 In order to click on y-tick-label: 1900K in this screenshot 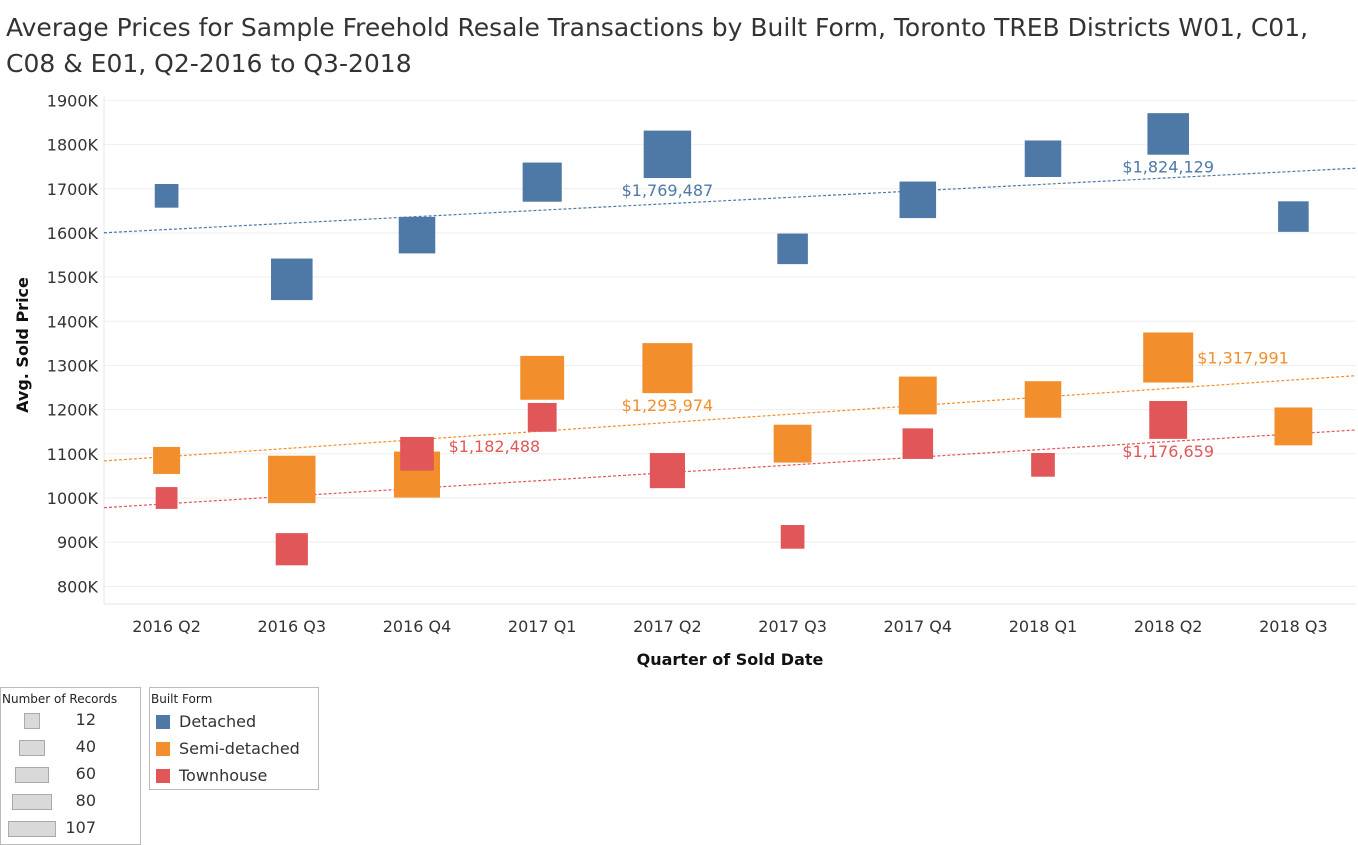, I will do `click(73, 100)`.